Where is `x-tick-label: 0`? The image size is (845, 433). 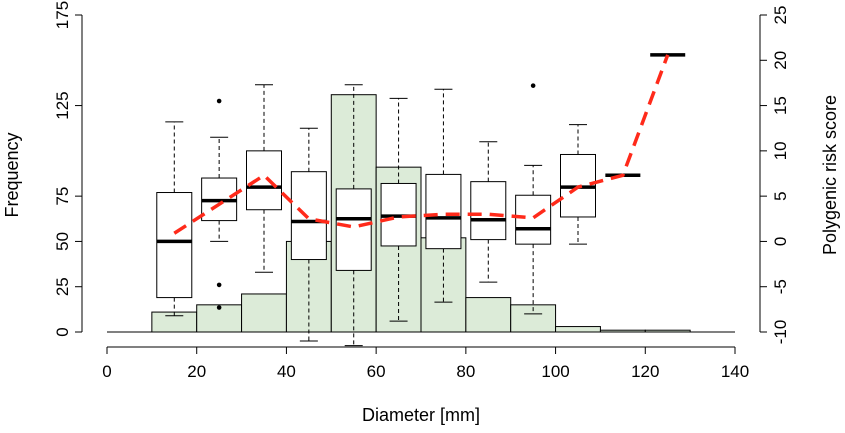 x-tick-label: 0 is located at coordinates (106, 371).